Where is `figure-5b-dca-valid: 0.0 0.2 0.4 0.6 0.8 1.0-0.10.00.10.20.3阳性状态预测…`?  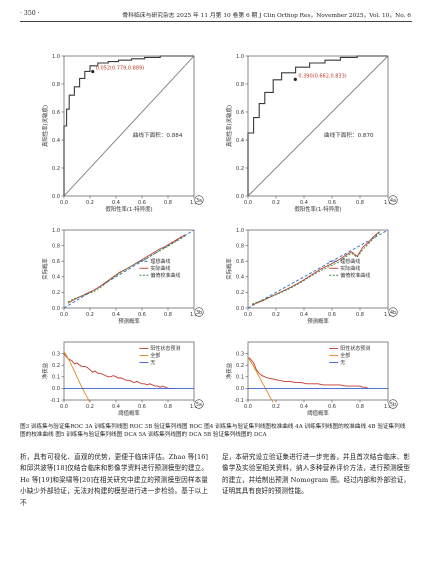
figure-5b-dca-valid: 0.0 0.2 0.4 0.6 0.8 1.0-0.10.00.10.20.3阳性状态预测… is located at coordinates (311, 379).